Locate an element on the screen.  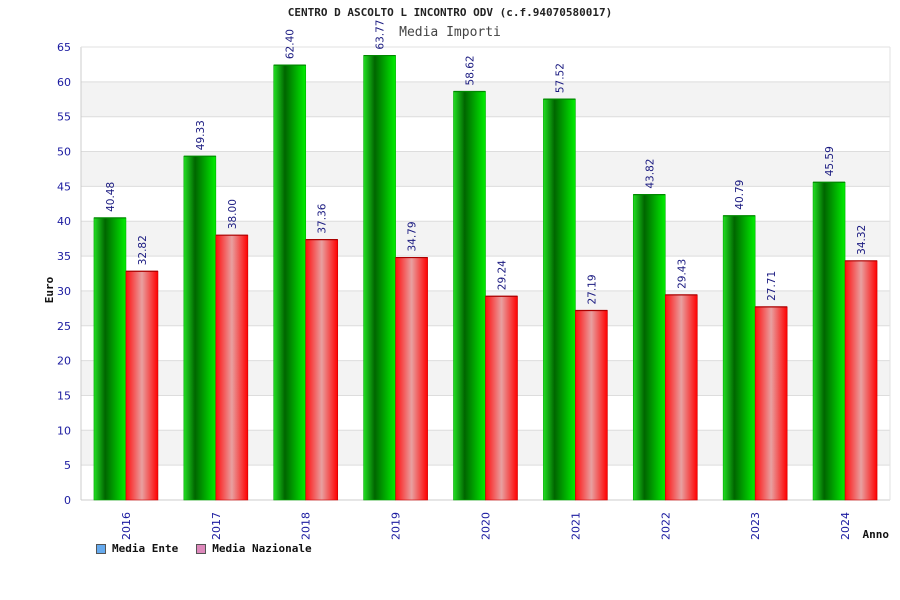
data-label-media-ente: 40.48 is located at coordinates (111, 197).